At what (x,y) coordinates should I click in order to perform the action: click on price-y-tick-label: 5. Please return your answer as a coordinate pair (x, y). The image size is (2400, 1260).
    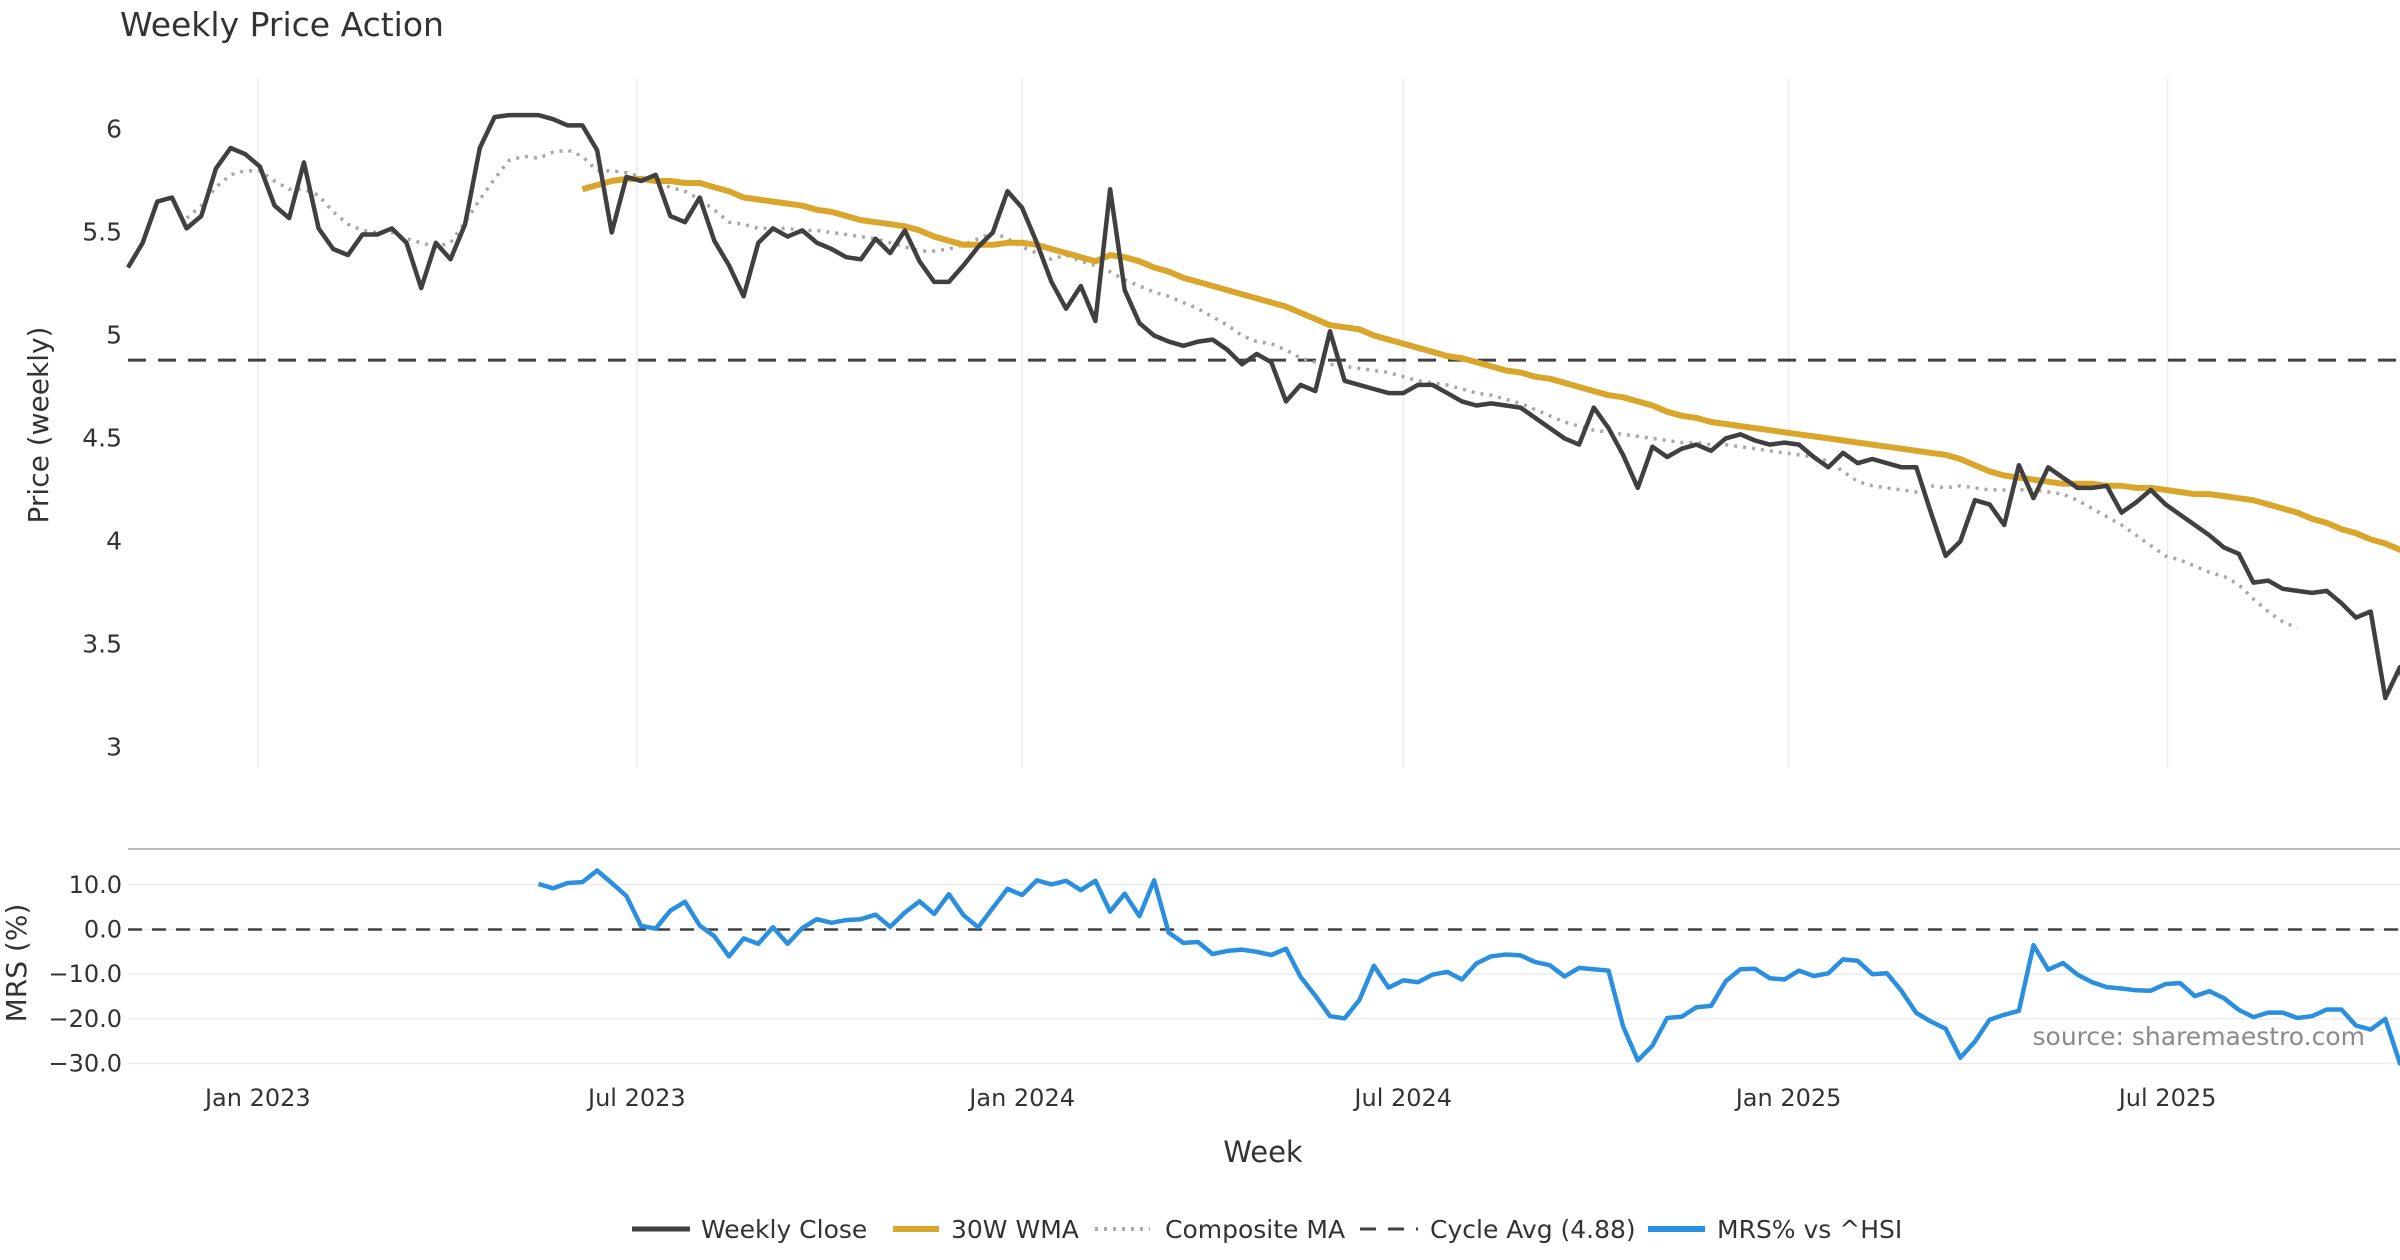
    Looking at the image, I should click on (114, 334).